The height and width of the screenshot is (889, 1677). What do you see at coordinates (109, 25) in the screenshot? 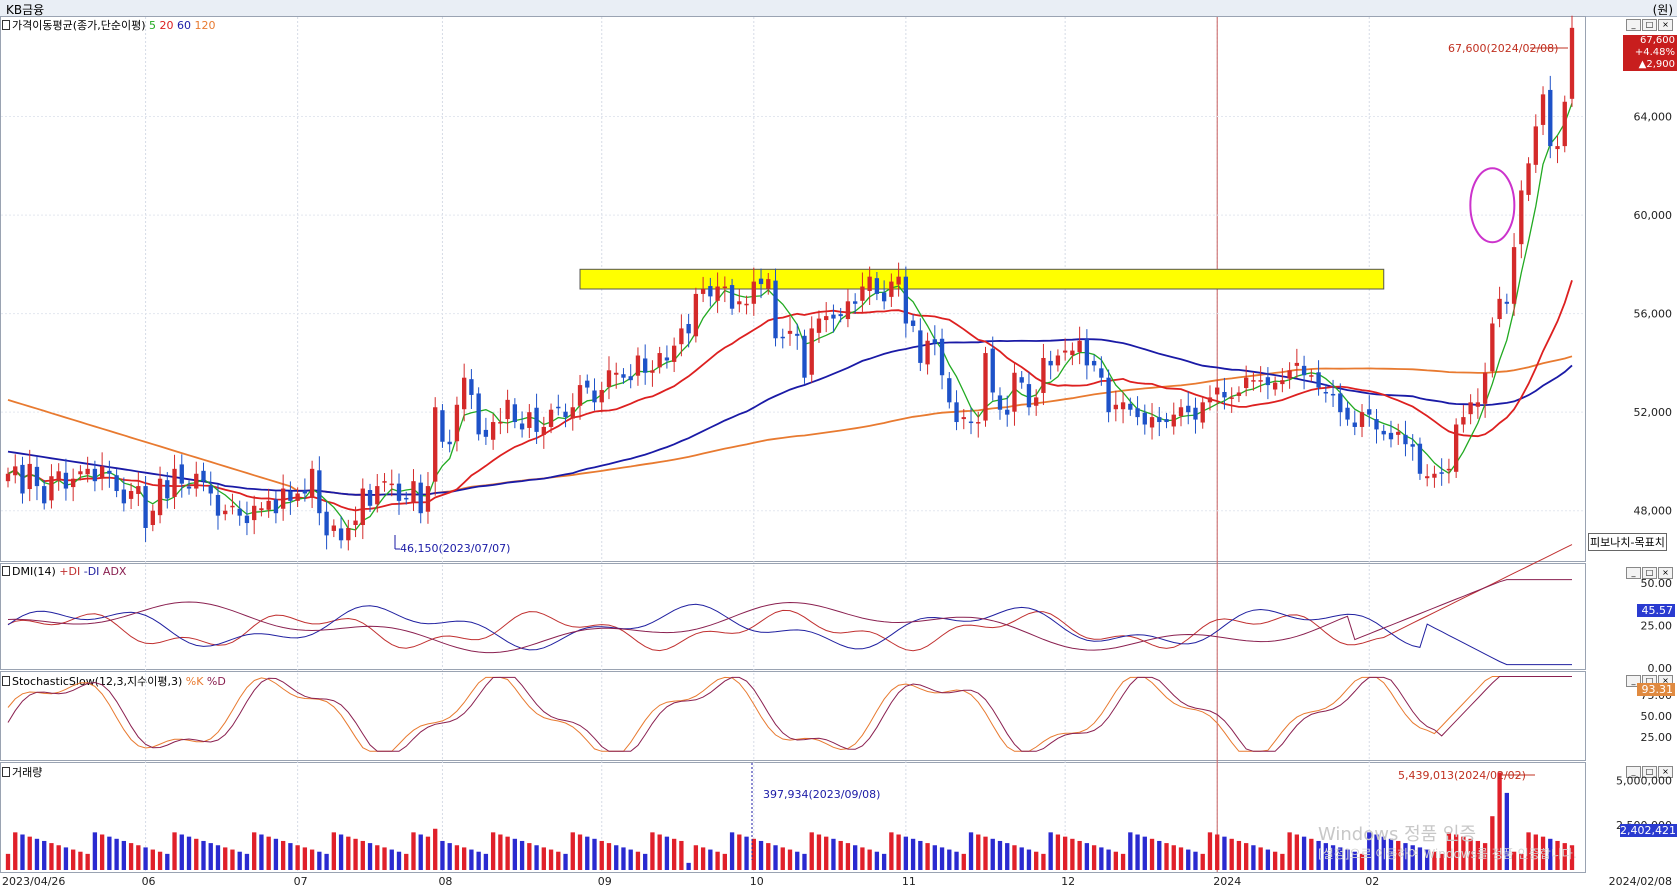
I see `price-panel-label: 가격이동평균(종가,단순이평) 5 20 60 120` at bounding box center [109, 25].